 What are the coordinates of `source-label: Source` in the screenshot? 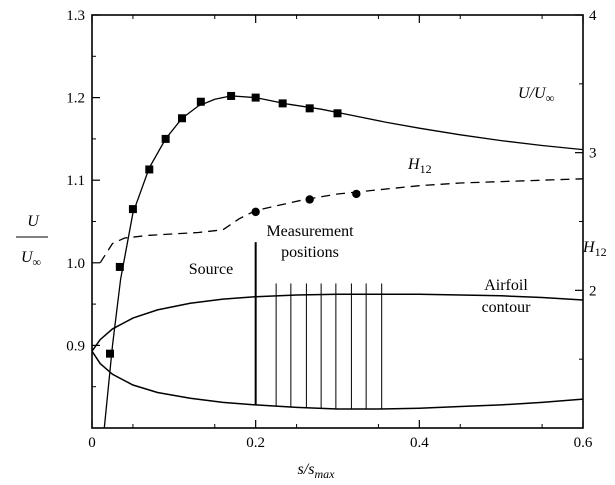 It's located at (211, 269).